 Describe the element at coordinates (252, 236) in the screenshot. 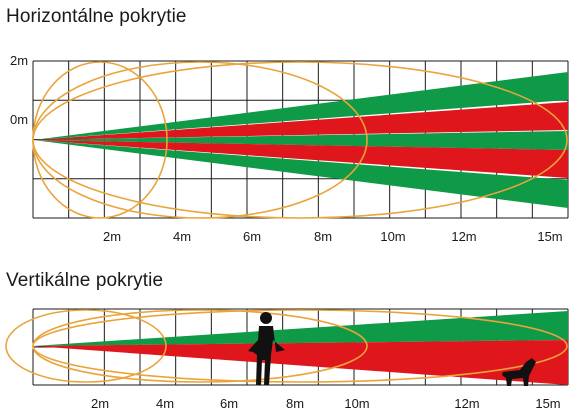

I see `x-label-6m: 6m` at that location.